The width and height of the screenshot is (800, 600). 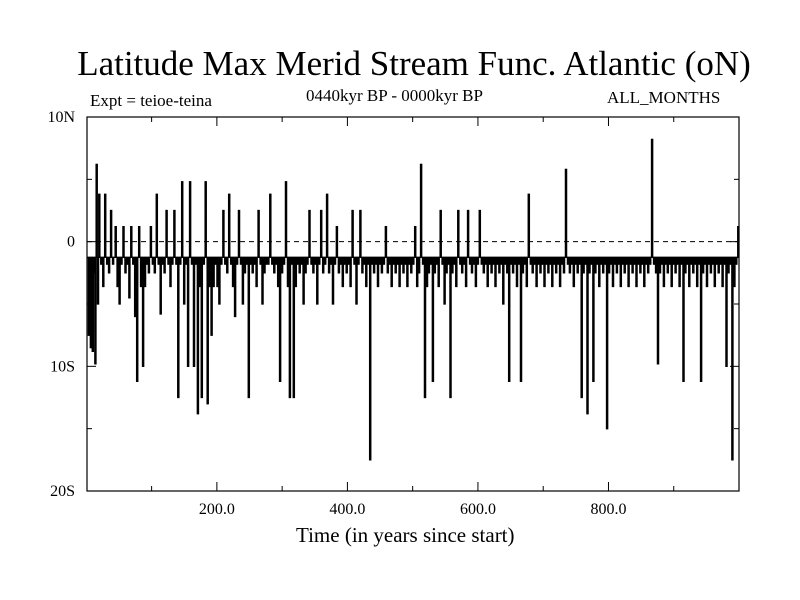 What do you see at coordinates (394, 95) in the screenshot?
I see `period-label: 0440kyr BP - 0000kyr BP` at bounding box center [394, 95].